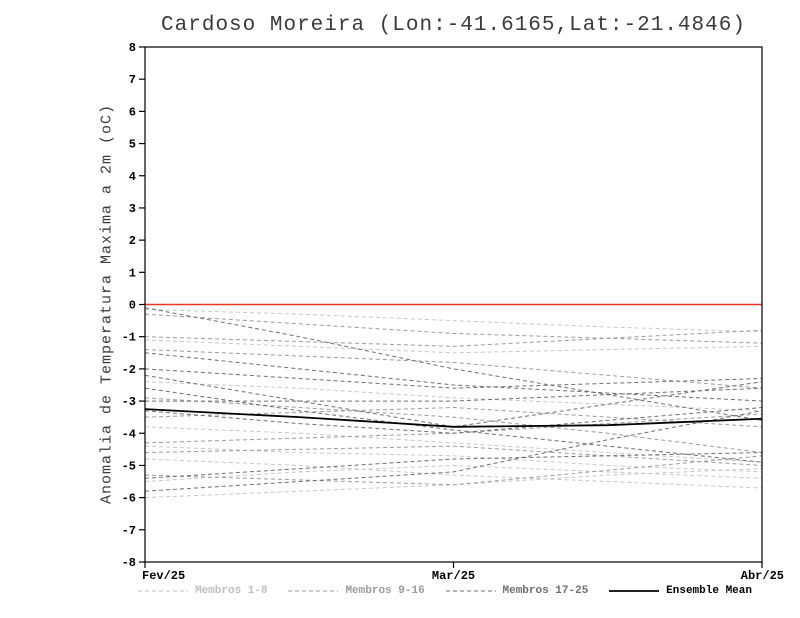 The image size is (800, 618). What do you see at coordinates (385, 591) in the screenshot?
I see `legend-label: Membros 9-16` at bounding box center [385, 591].